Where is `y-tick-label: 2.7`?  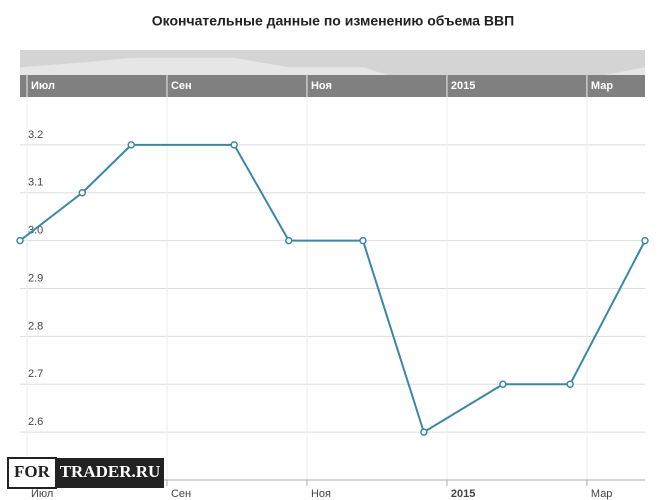
y-tick-label: 2.7 is located at coordinates (35, 374).